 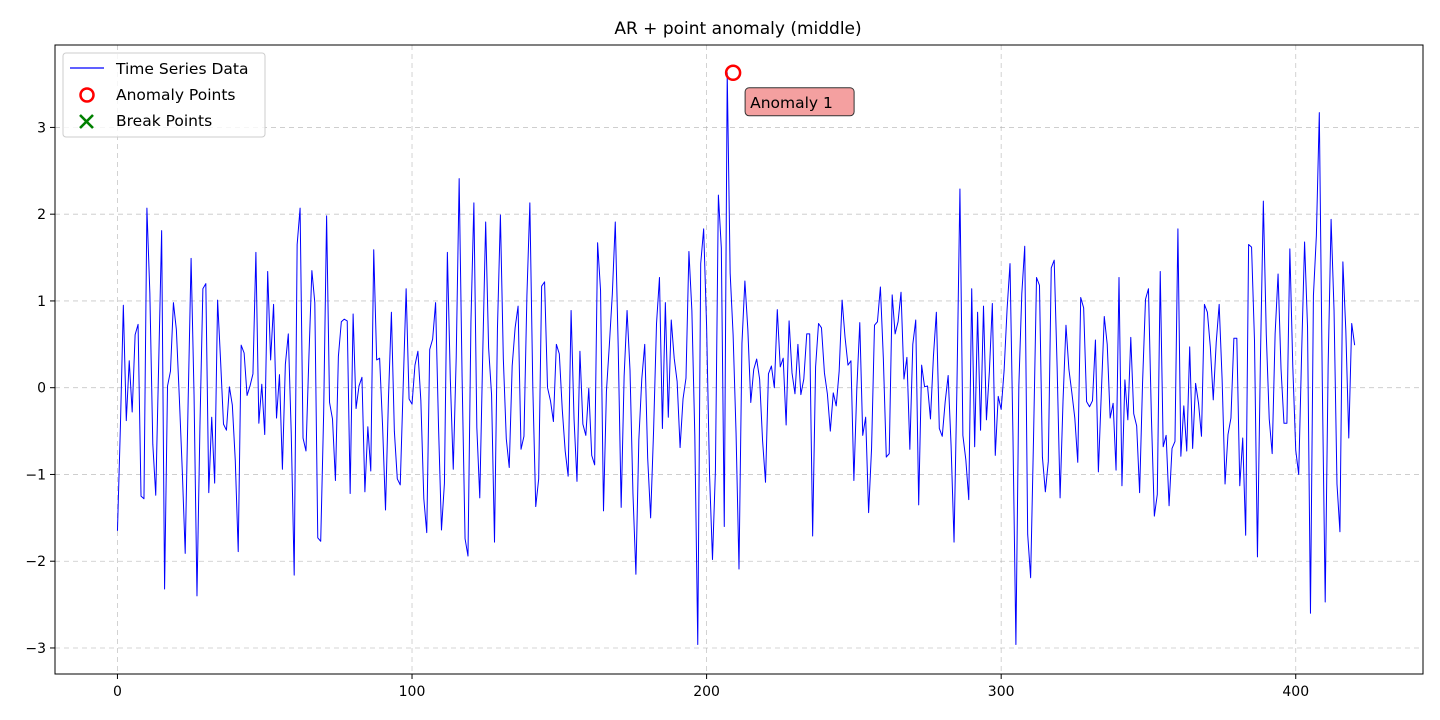 I want to click on legend-label-anomaly: Anomaly Points, so click(x=175, y=95).